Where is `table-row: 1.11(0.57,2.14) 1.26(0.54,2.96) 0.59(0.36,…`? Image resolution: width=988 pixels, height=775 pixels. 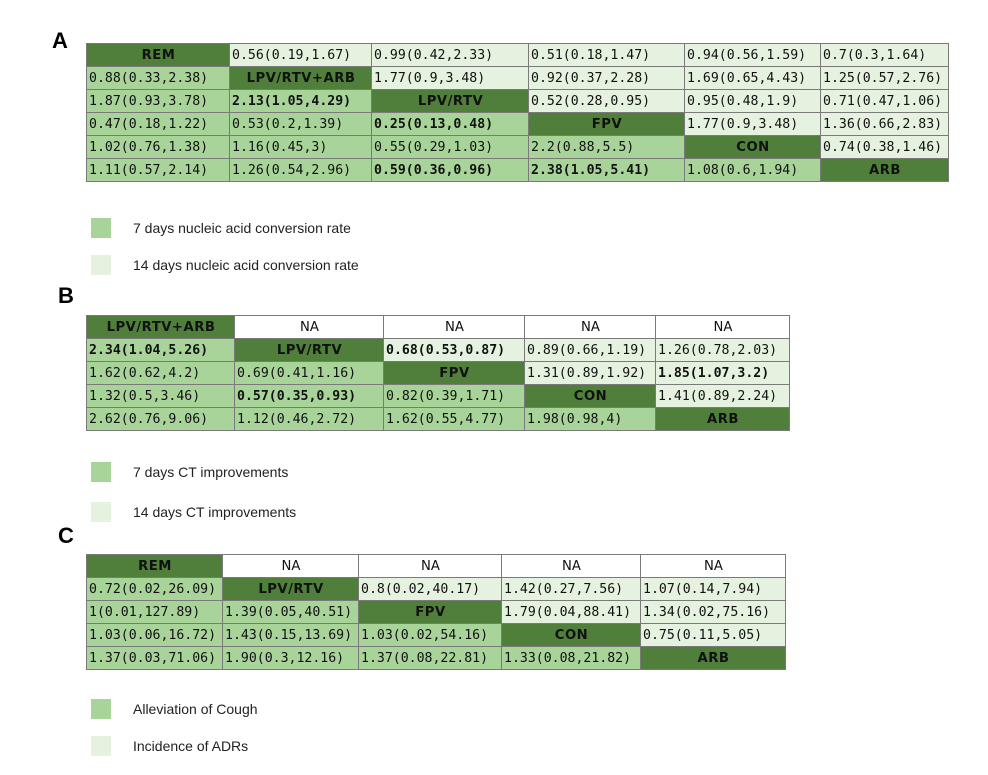 table-row: 1.11(0.57,2.14) 1.26(0.54,2.96) 0.59(0.36,… is located at coordinates (517, 170).